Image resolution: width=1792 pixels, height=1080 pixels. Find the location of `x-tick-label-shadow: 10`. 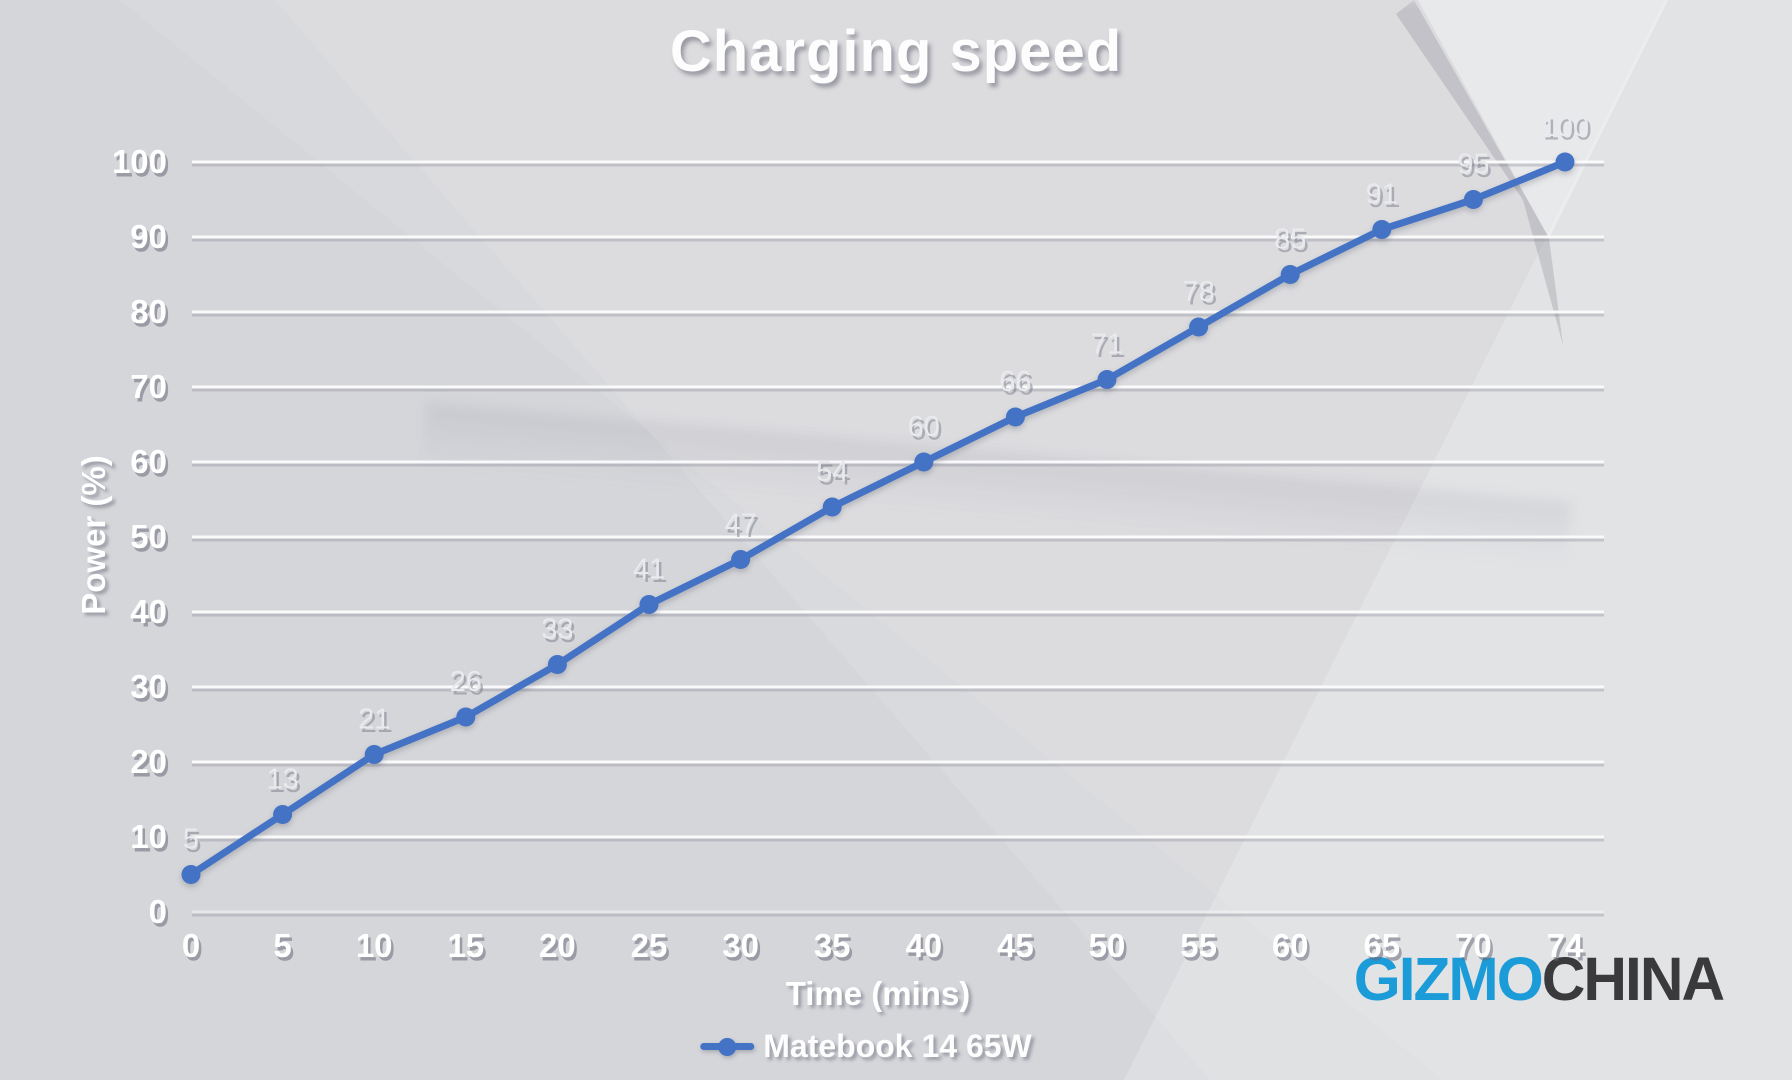

x-tick-label-shadow: 10 is located at coordinates (376, 949).